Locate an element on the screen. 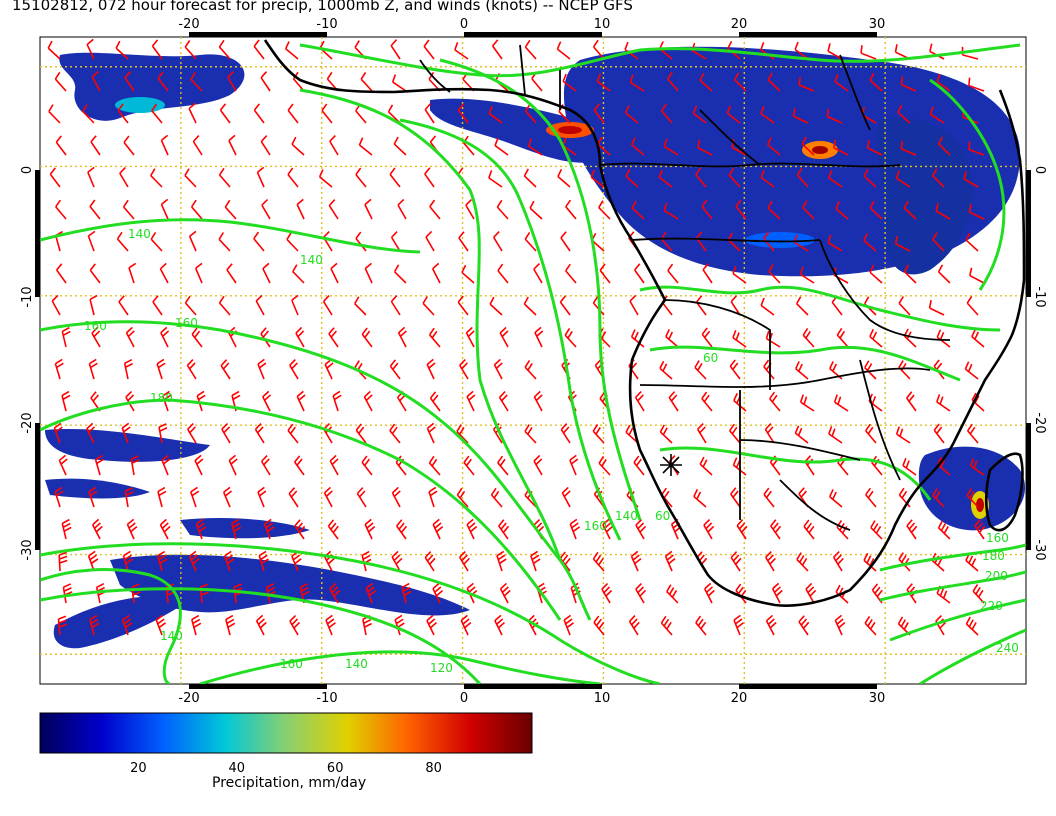 This screenshot has width=1056, height=816. precip-peak-gulf-core is located at coordinates (570, 130).